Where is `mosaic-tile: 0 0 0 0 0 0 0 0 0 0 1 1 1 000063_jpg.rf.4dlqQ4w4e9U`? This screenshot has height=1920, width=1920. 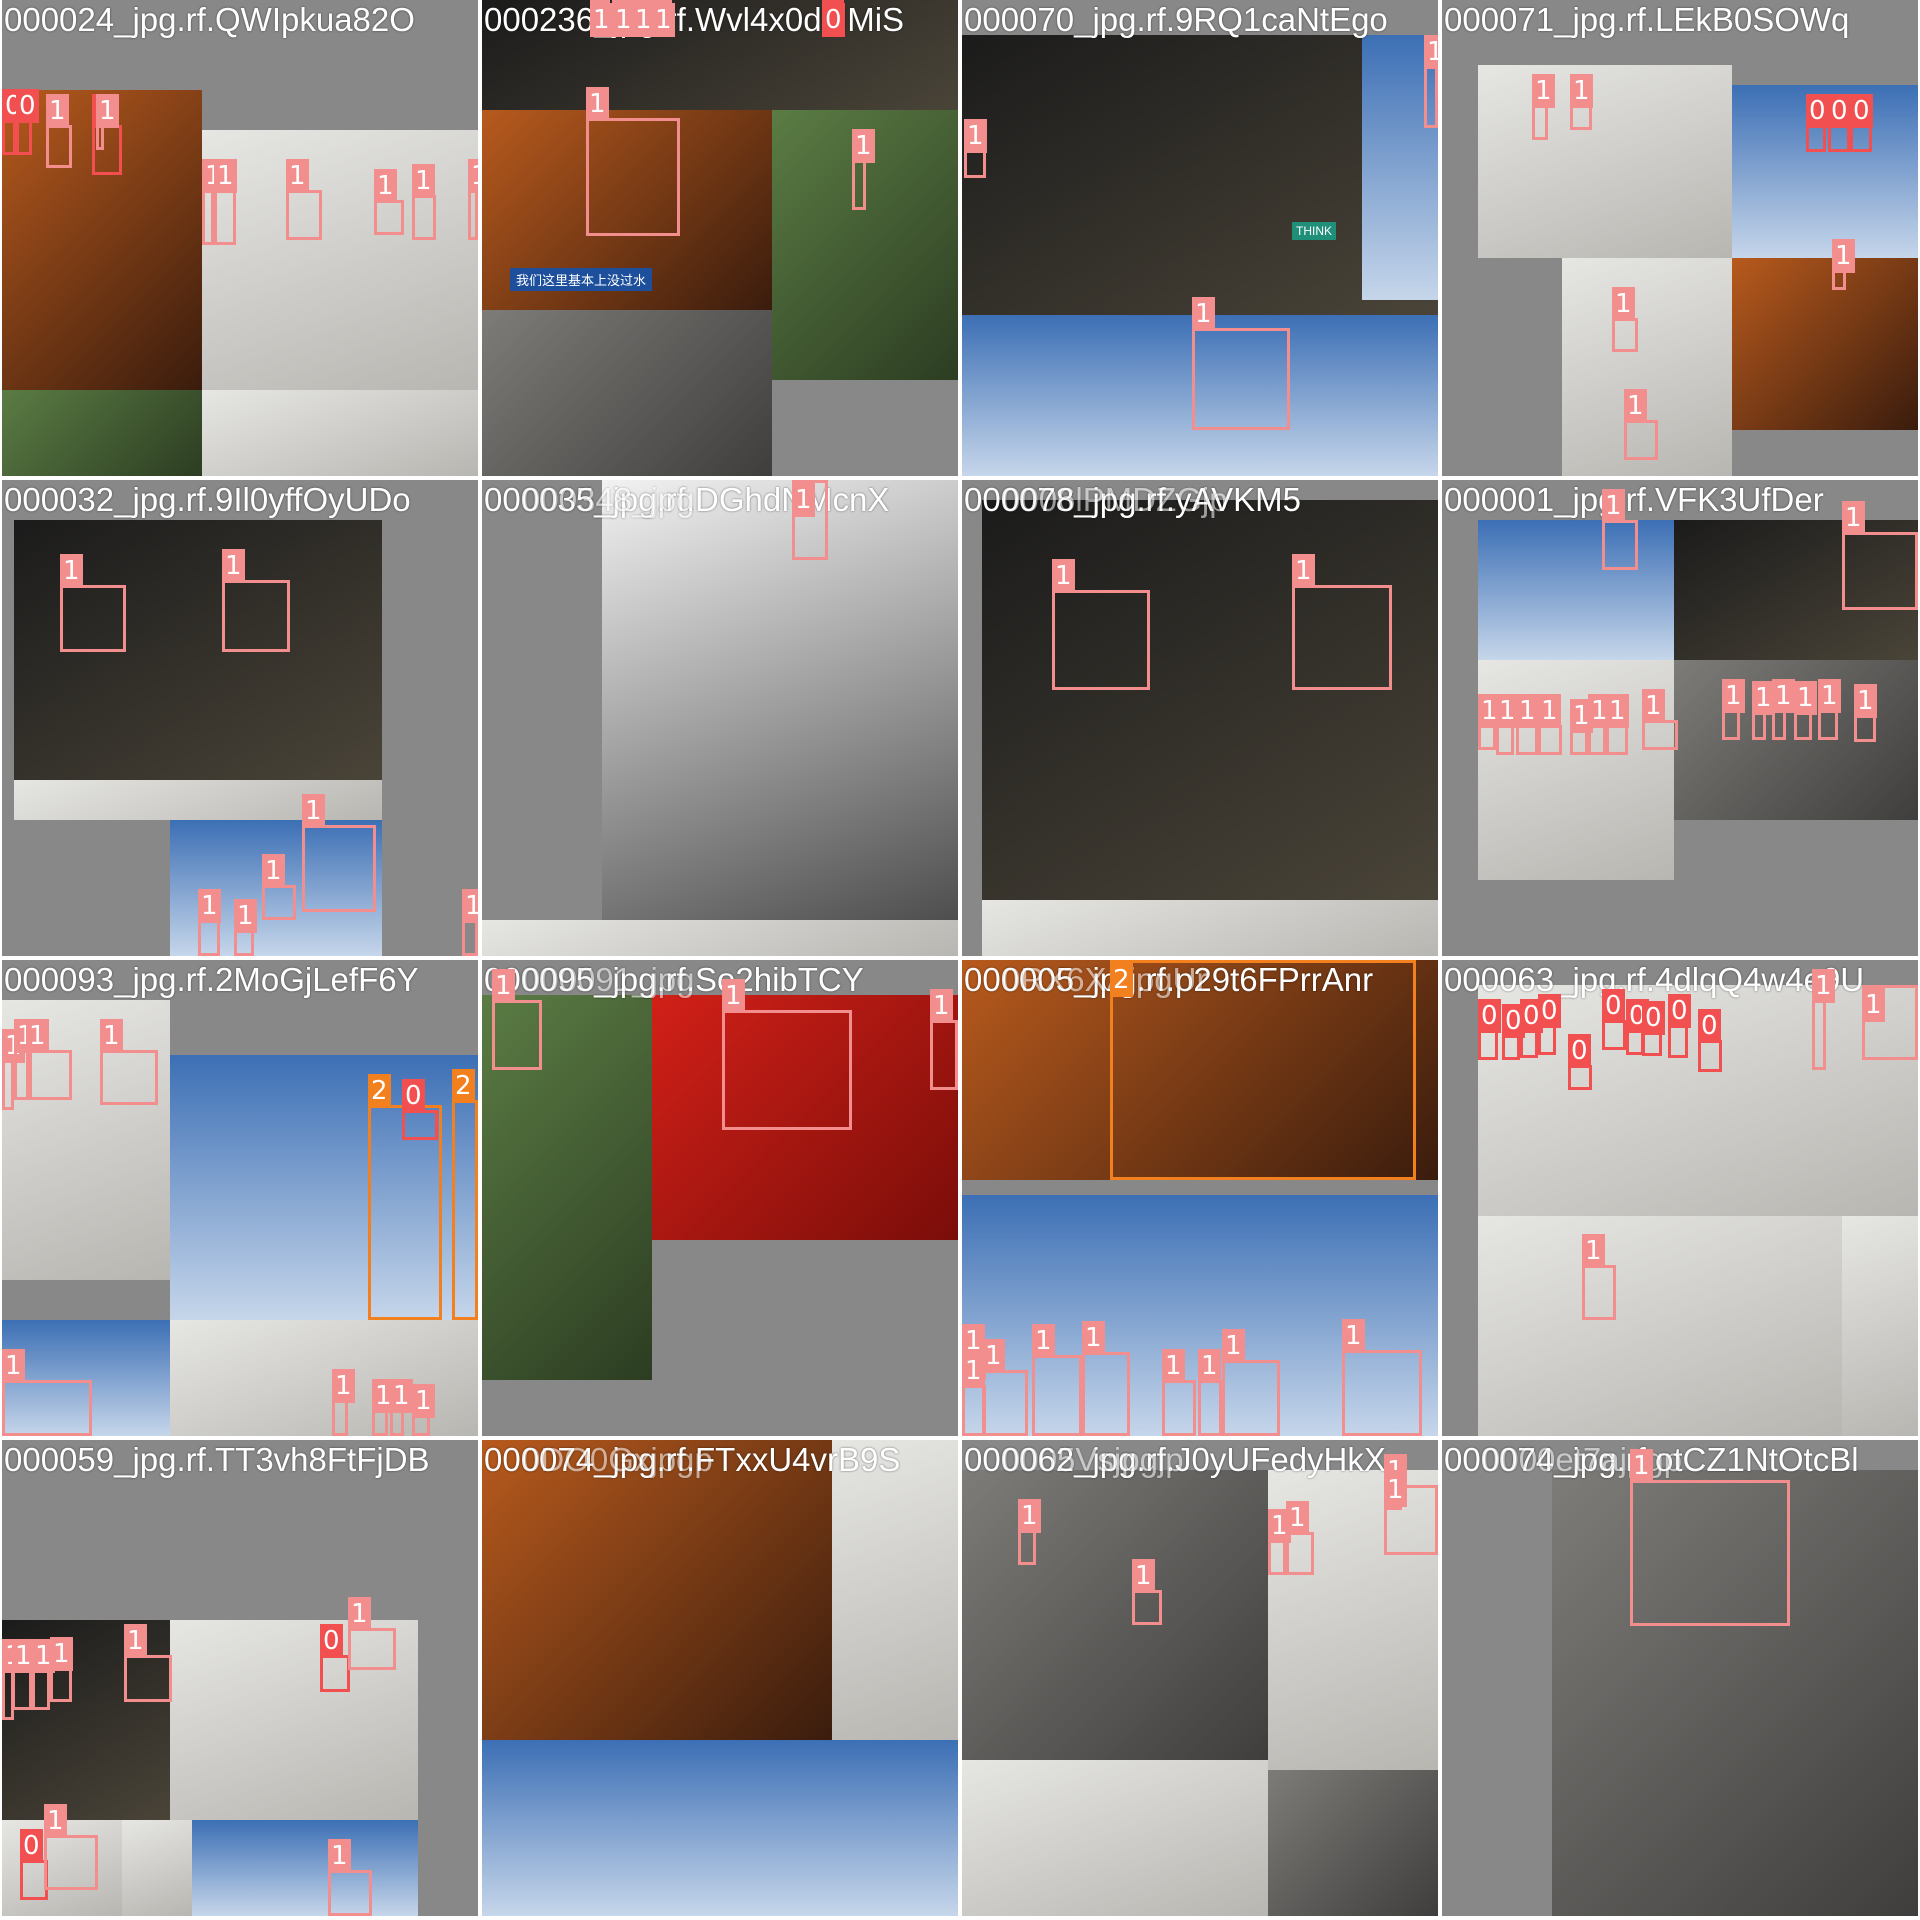 mosaic-tile: 0 0 0 0 0 0 0 0 0 0 1 1 1 000063_jpg.rf.4dlqQ4w4e9U is located at coordinates (1680, 1198).